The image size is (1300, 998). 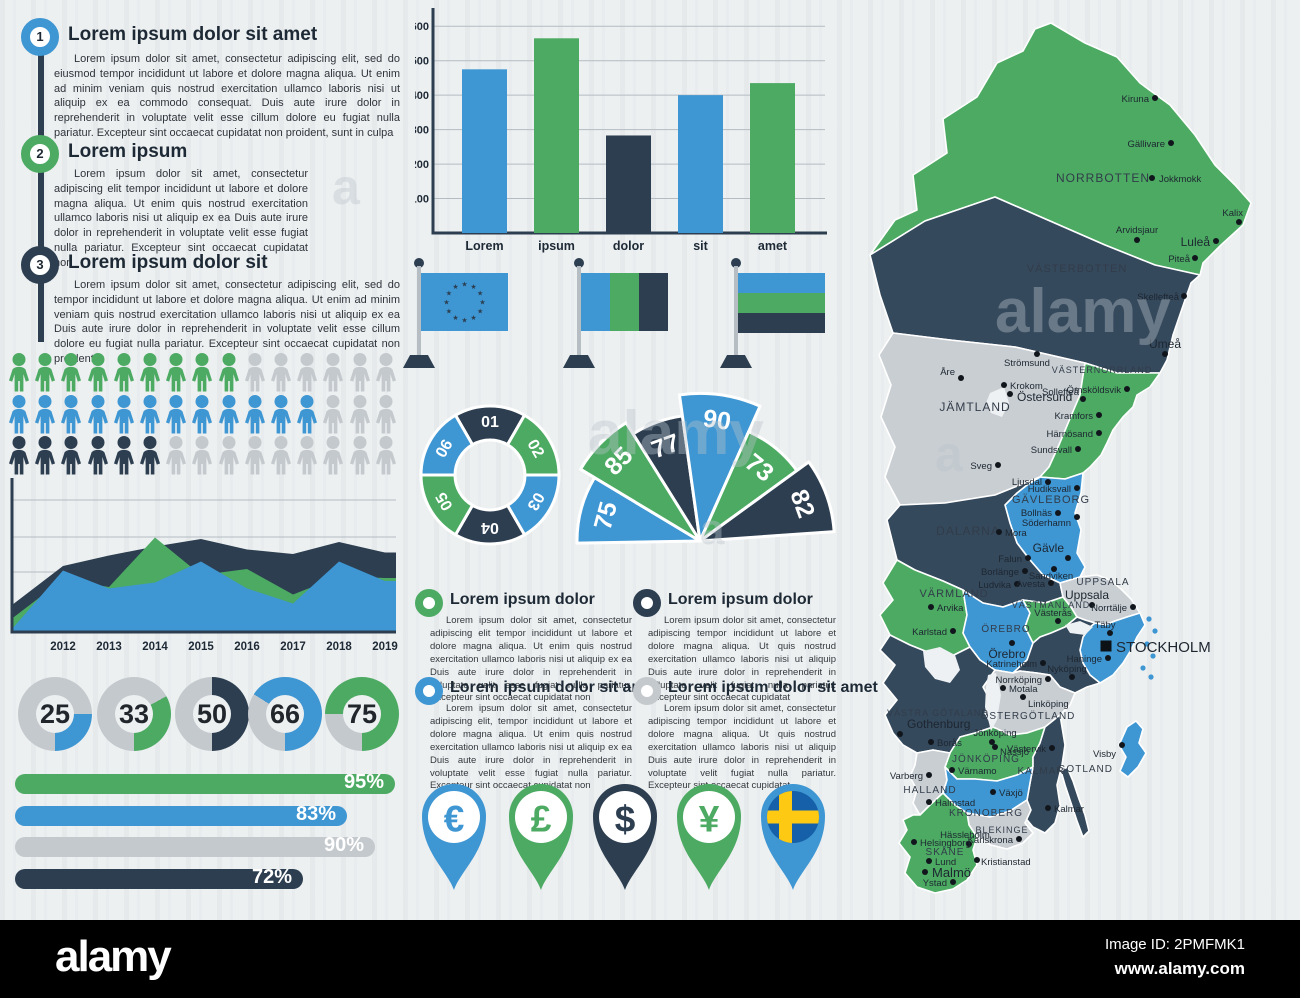 What do you see at coordinates (155, 647) in the screenshot?
I see `x-tick-label: 2014` at bounding box center [155, 647].